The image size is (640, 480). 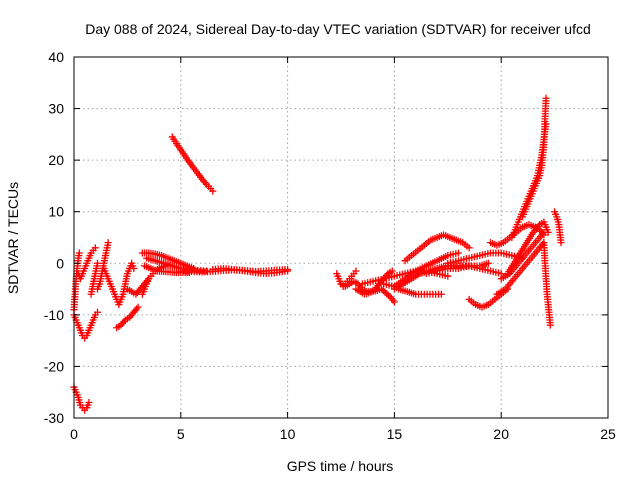 What do you see at coordinates (56, 160) in the screenshot?
I see `y-tick-label: 20` at bounding box center [56, 160].